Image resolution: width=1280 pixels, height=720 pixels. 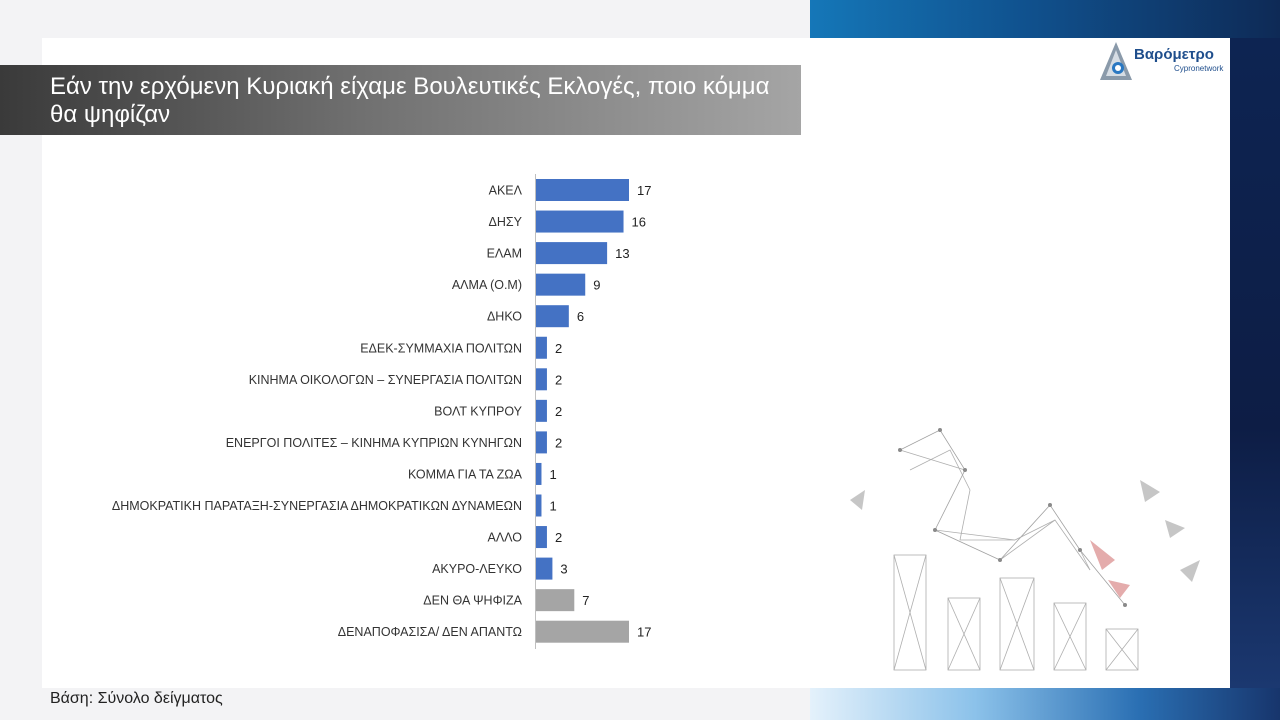 I want to click on category-label: ΚΙΝΗΜΑ ΟΙΚΟΛΟΓΩΝ – ΣΥΝΕΡΓΑΣΙΑ ΠΟΛΙΤΩΝ, so click(x=385, y=380).